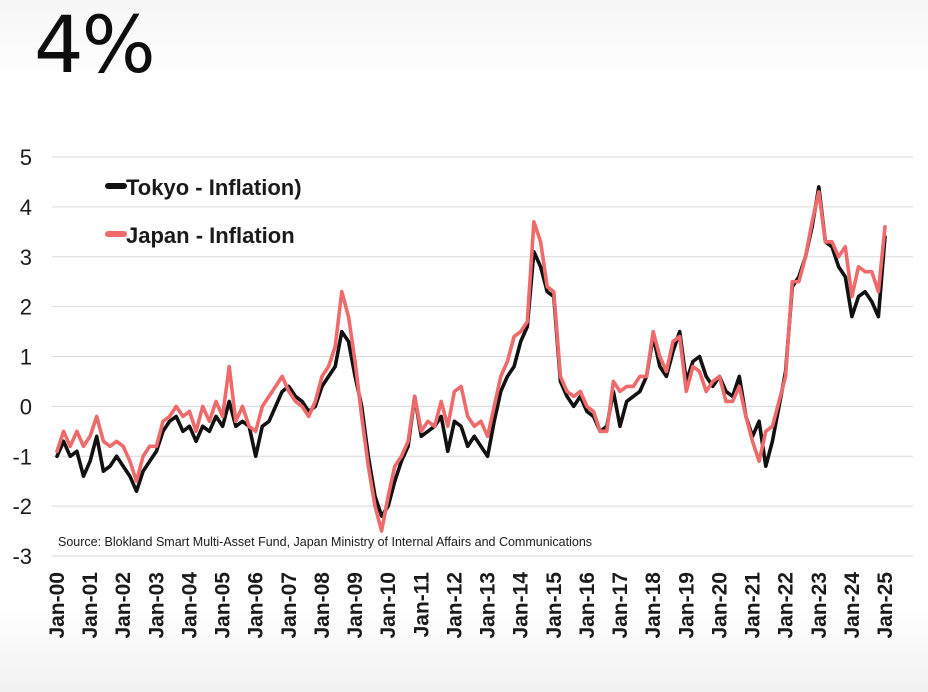 This screenshot has height=692, width=928. What do you see at coordinates (189, 605) in the screenshot?
I see `x-tick-label: Jan-04` at bounding box center [189, 605].